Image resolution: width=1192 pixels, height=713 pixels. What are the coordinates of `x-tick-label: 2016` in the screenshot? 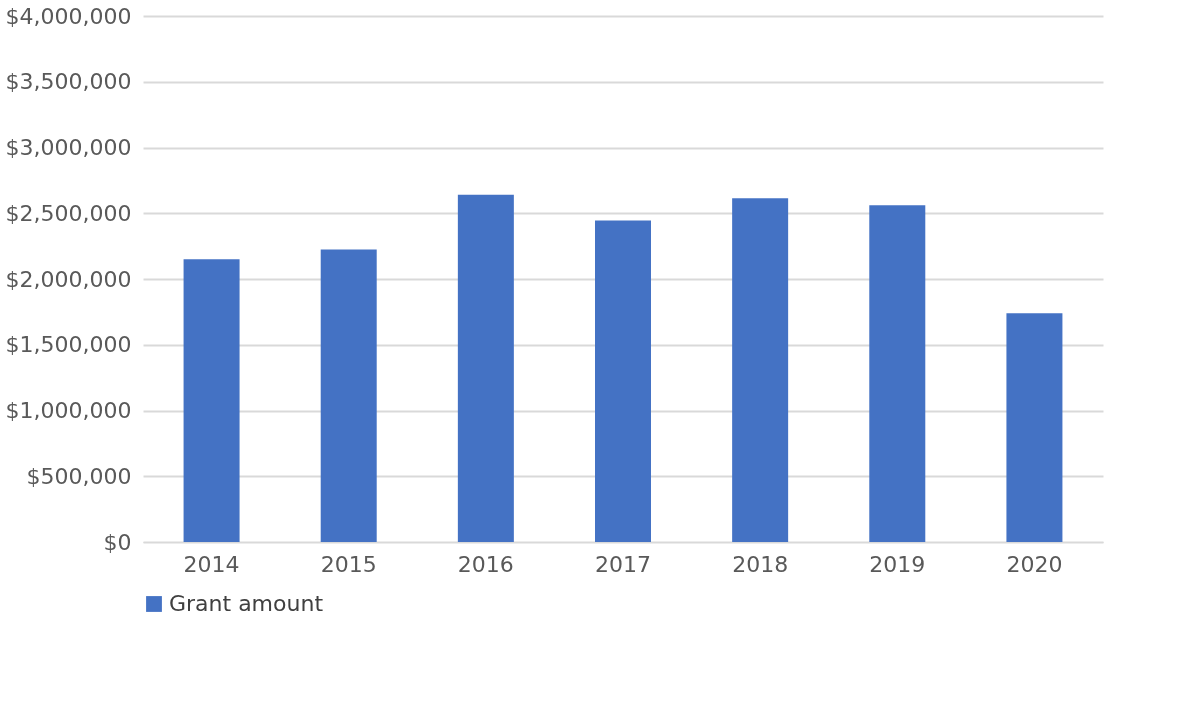 It's located at (485, 564).